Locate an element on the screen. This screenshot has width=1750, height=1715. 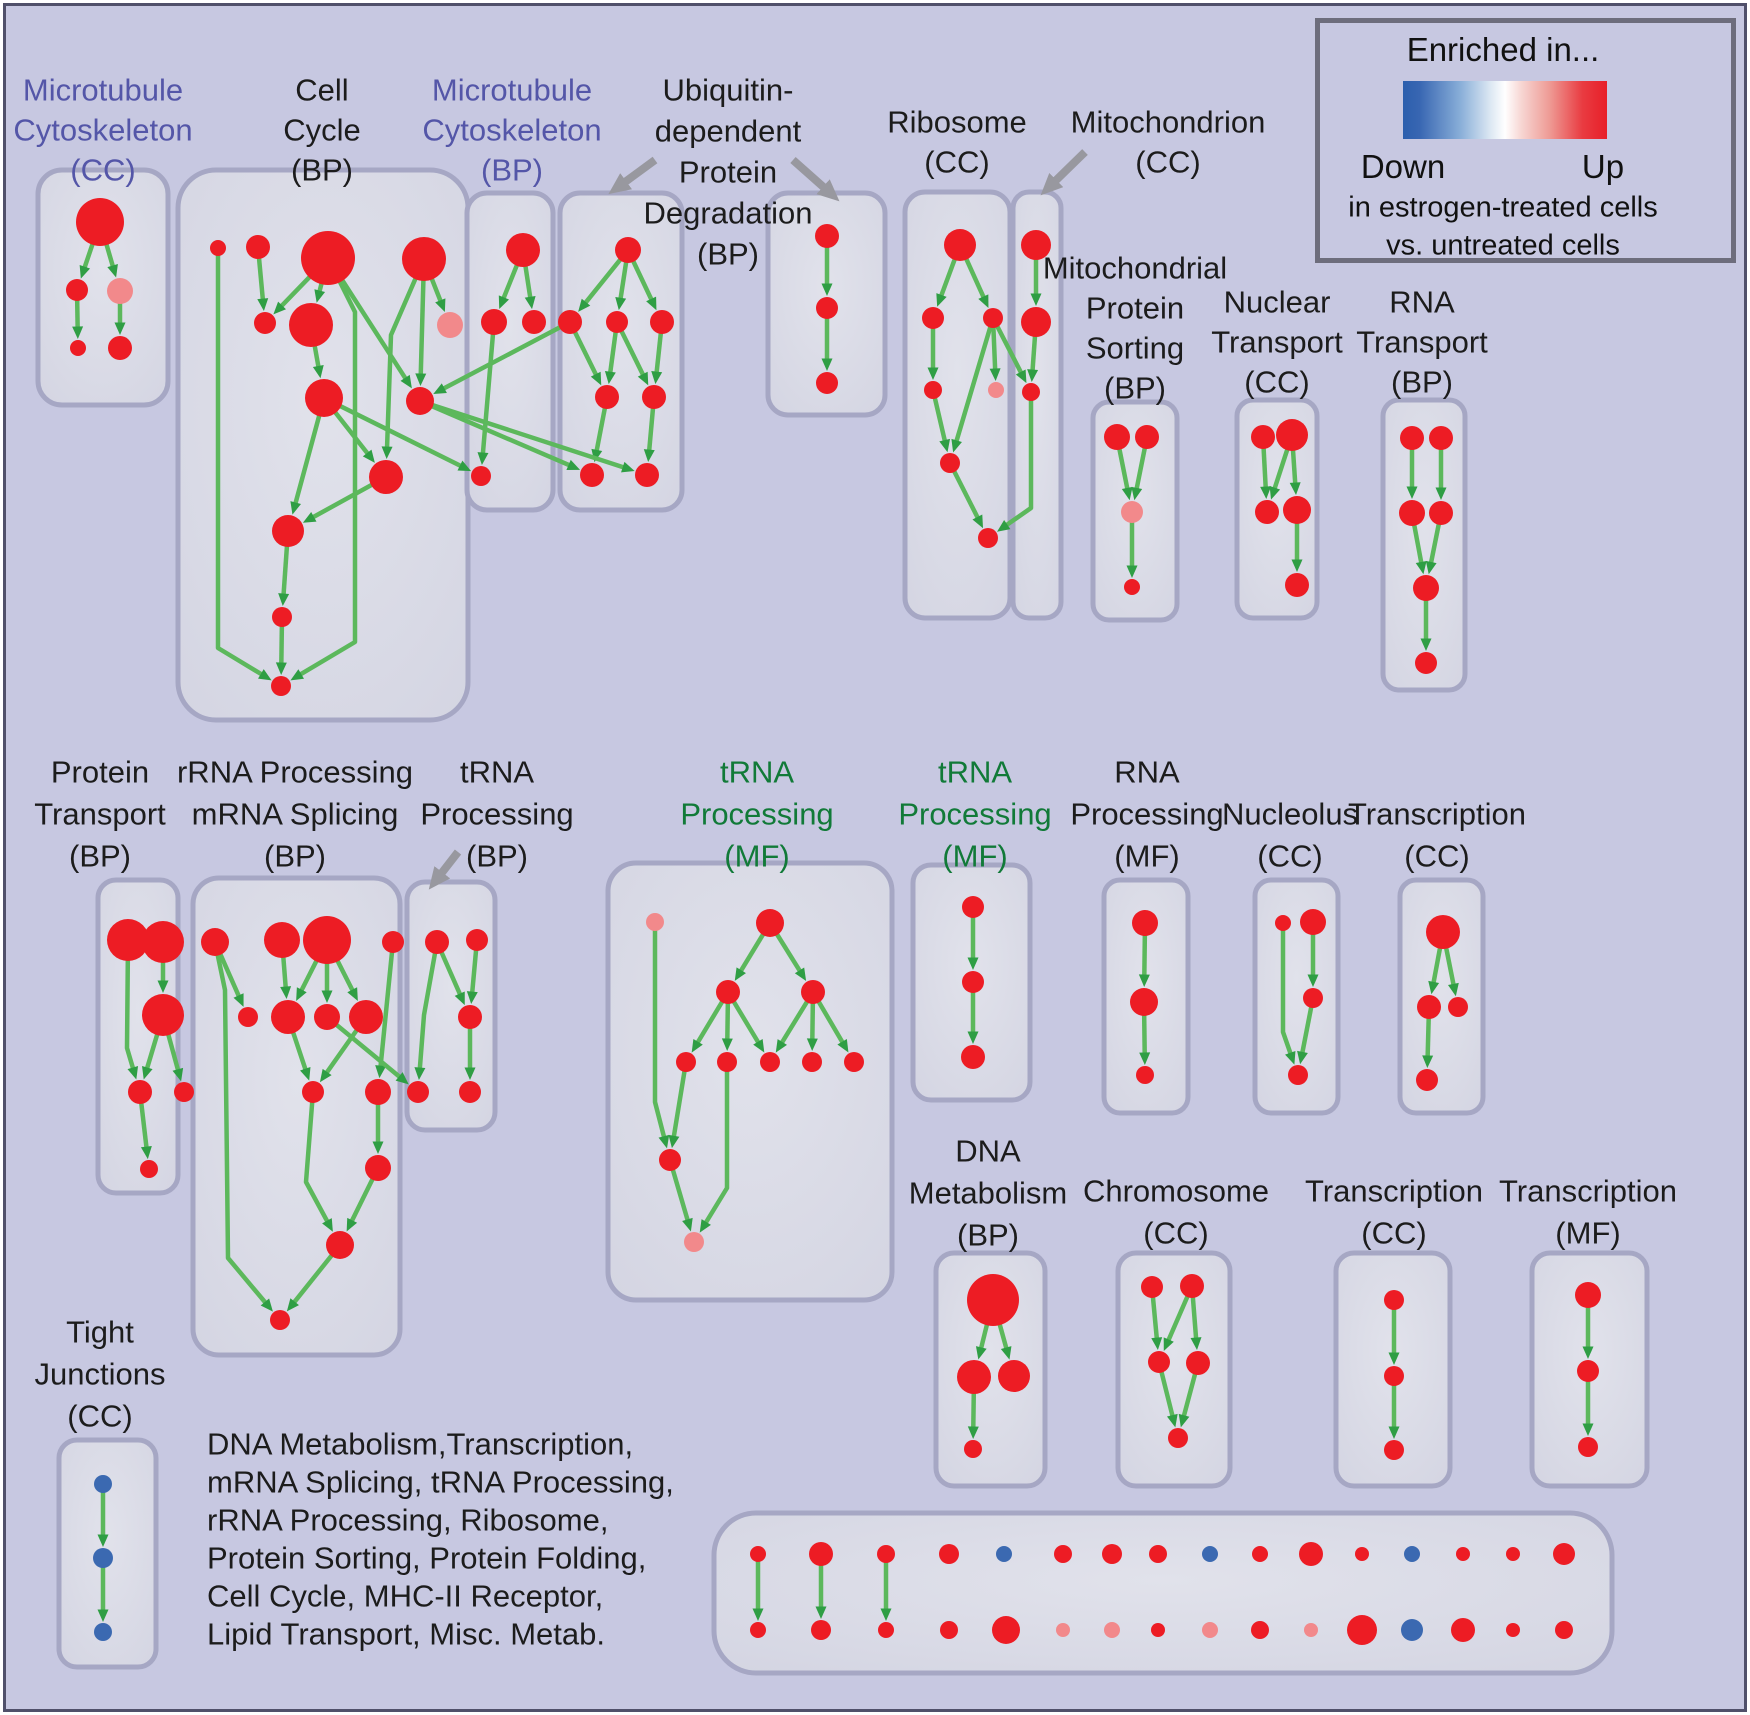
node-c8 is located at coordinates (324, 398).